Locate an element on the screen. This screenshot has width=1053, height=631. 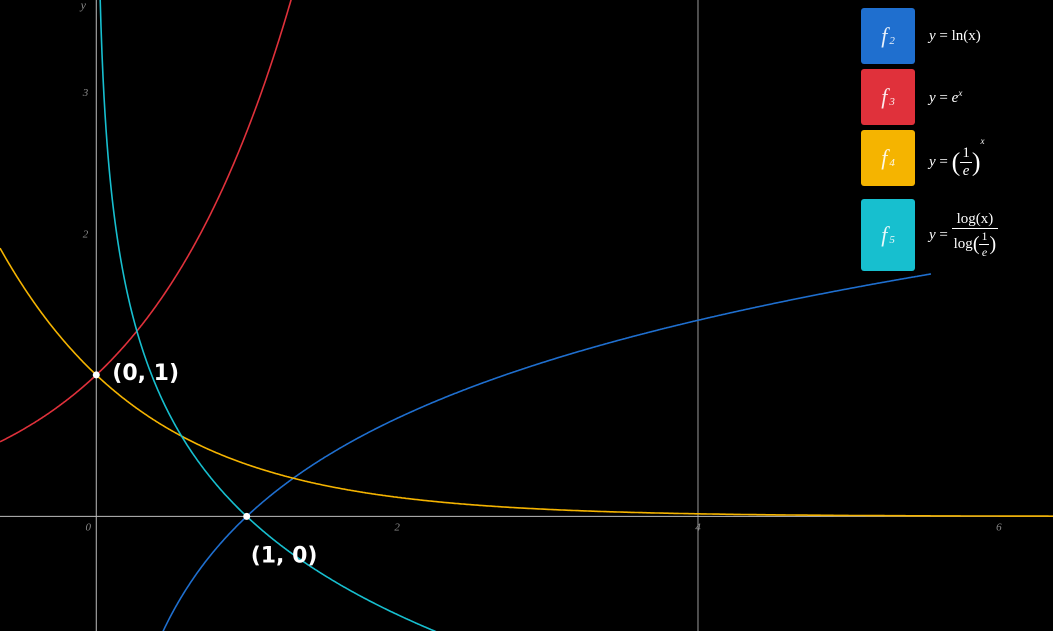
x-tick-label-1: 2 is located at coordinates (397, 527).